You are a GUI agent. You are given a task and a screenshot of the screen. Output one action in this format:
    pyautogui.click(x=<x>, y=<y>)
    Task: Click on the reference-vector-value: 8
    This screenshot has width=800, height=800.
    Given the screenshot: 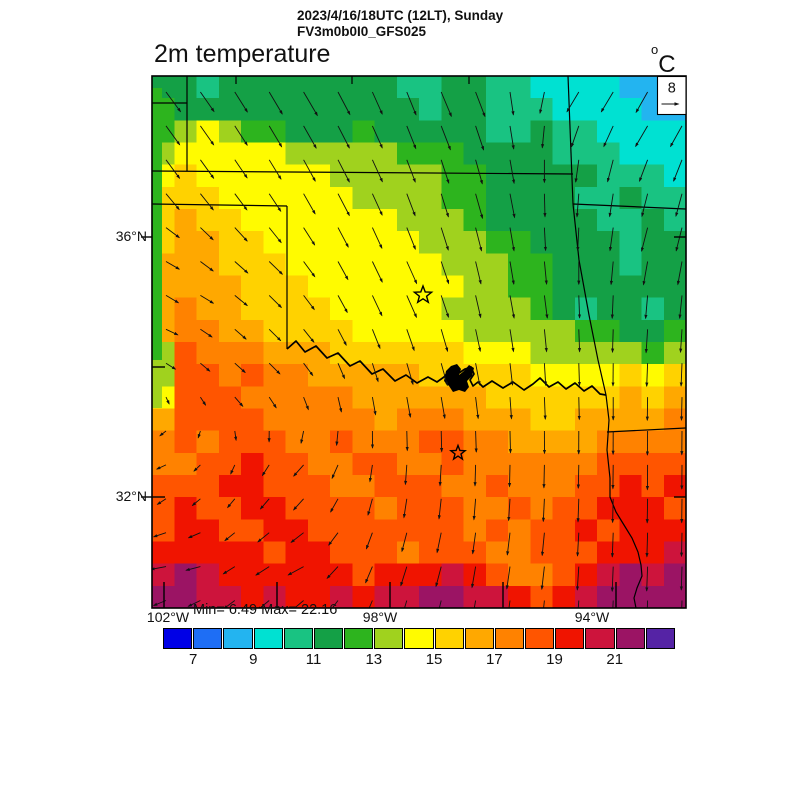 What is the action you would take?
    pyautogui.click(x=672, y=89)
    